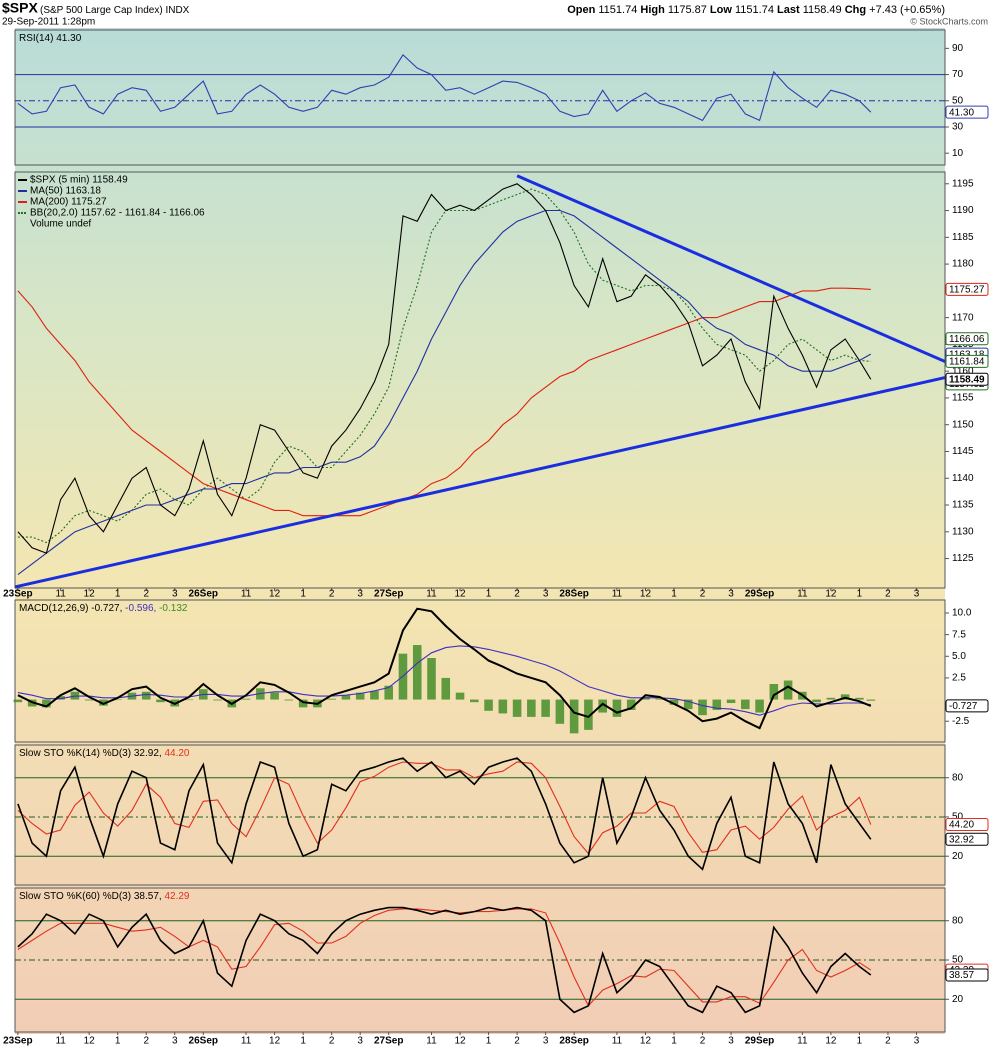 The width and height of the screenshot is (990, 1051). What do you see at coordinates (967, 354) in the screenshot?
I see `value-tag-label: 1163.18` at bounding box center [967, 354].